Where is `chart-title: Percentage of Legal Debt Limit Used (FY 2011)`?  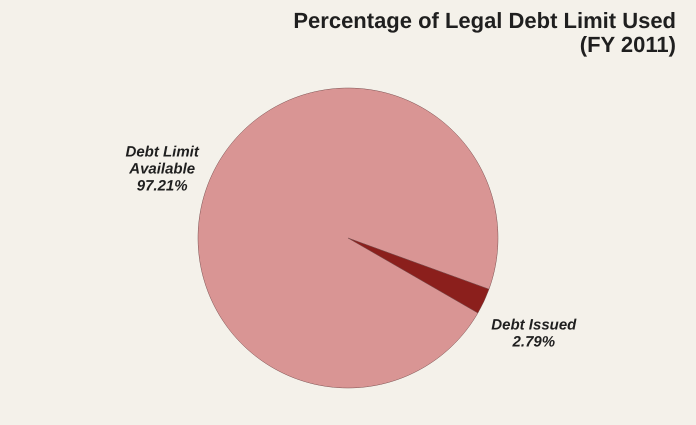
chart-title: Percentage of Legal Debt Limit Used (FY 2011) is located at coordinates (484, 32).